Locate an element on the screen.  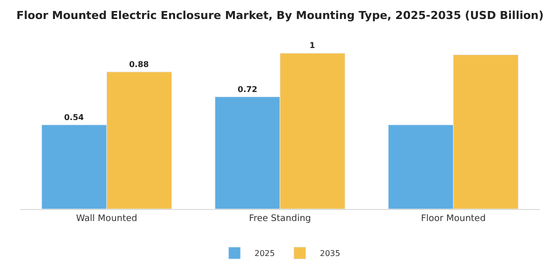
x-tick-label: Wall Mounted is located at coordinates (107, 219).